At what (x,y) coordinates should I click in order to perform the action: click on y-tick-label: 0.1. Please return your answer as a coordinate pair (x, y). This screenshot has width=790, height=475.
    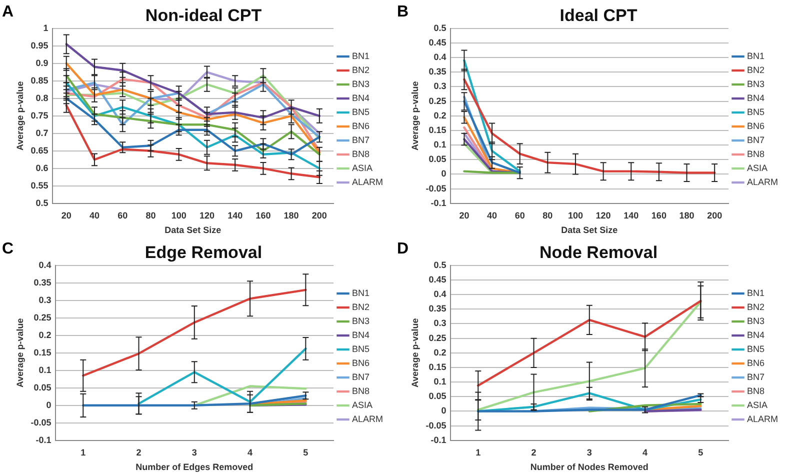
    Looking at the image, I should click on (45, 369).